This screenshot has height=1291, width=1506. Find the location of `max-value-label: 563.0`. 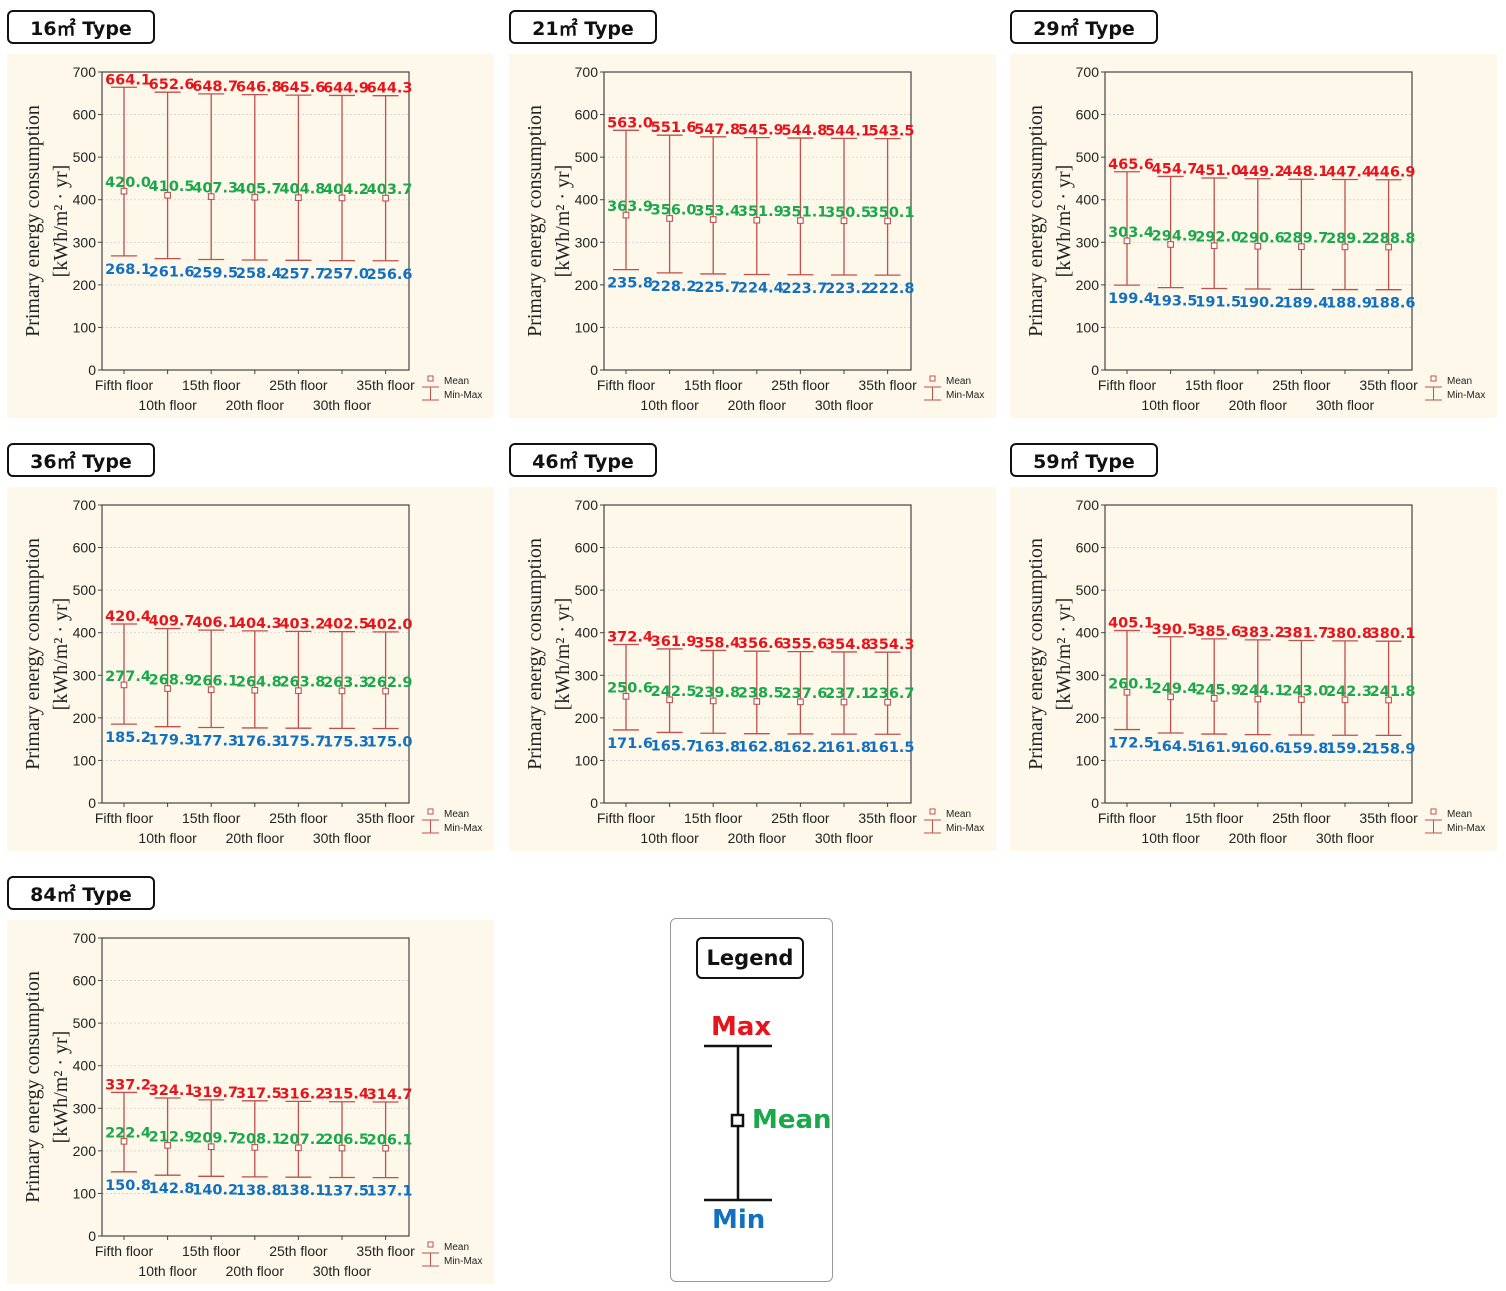

max-value-label: 563.0 is located at coordinates (630, 123).